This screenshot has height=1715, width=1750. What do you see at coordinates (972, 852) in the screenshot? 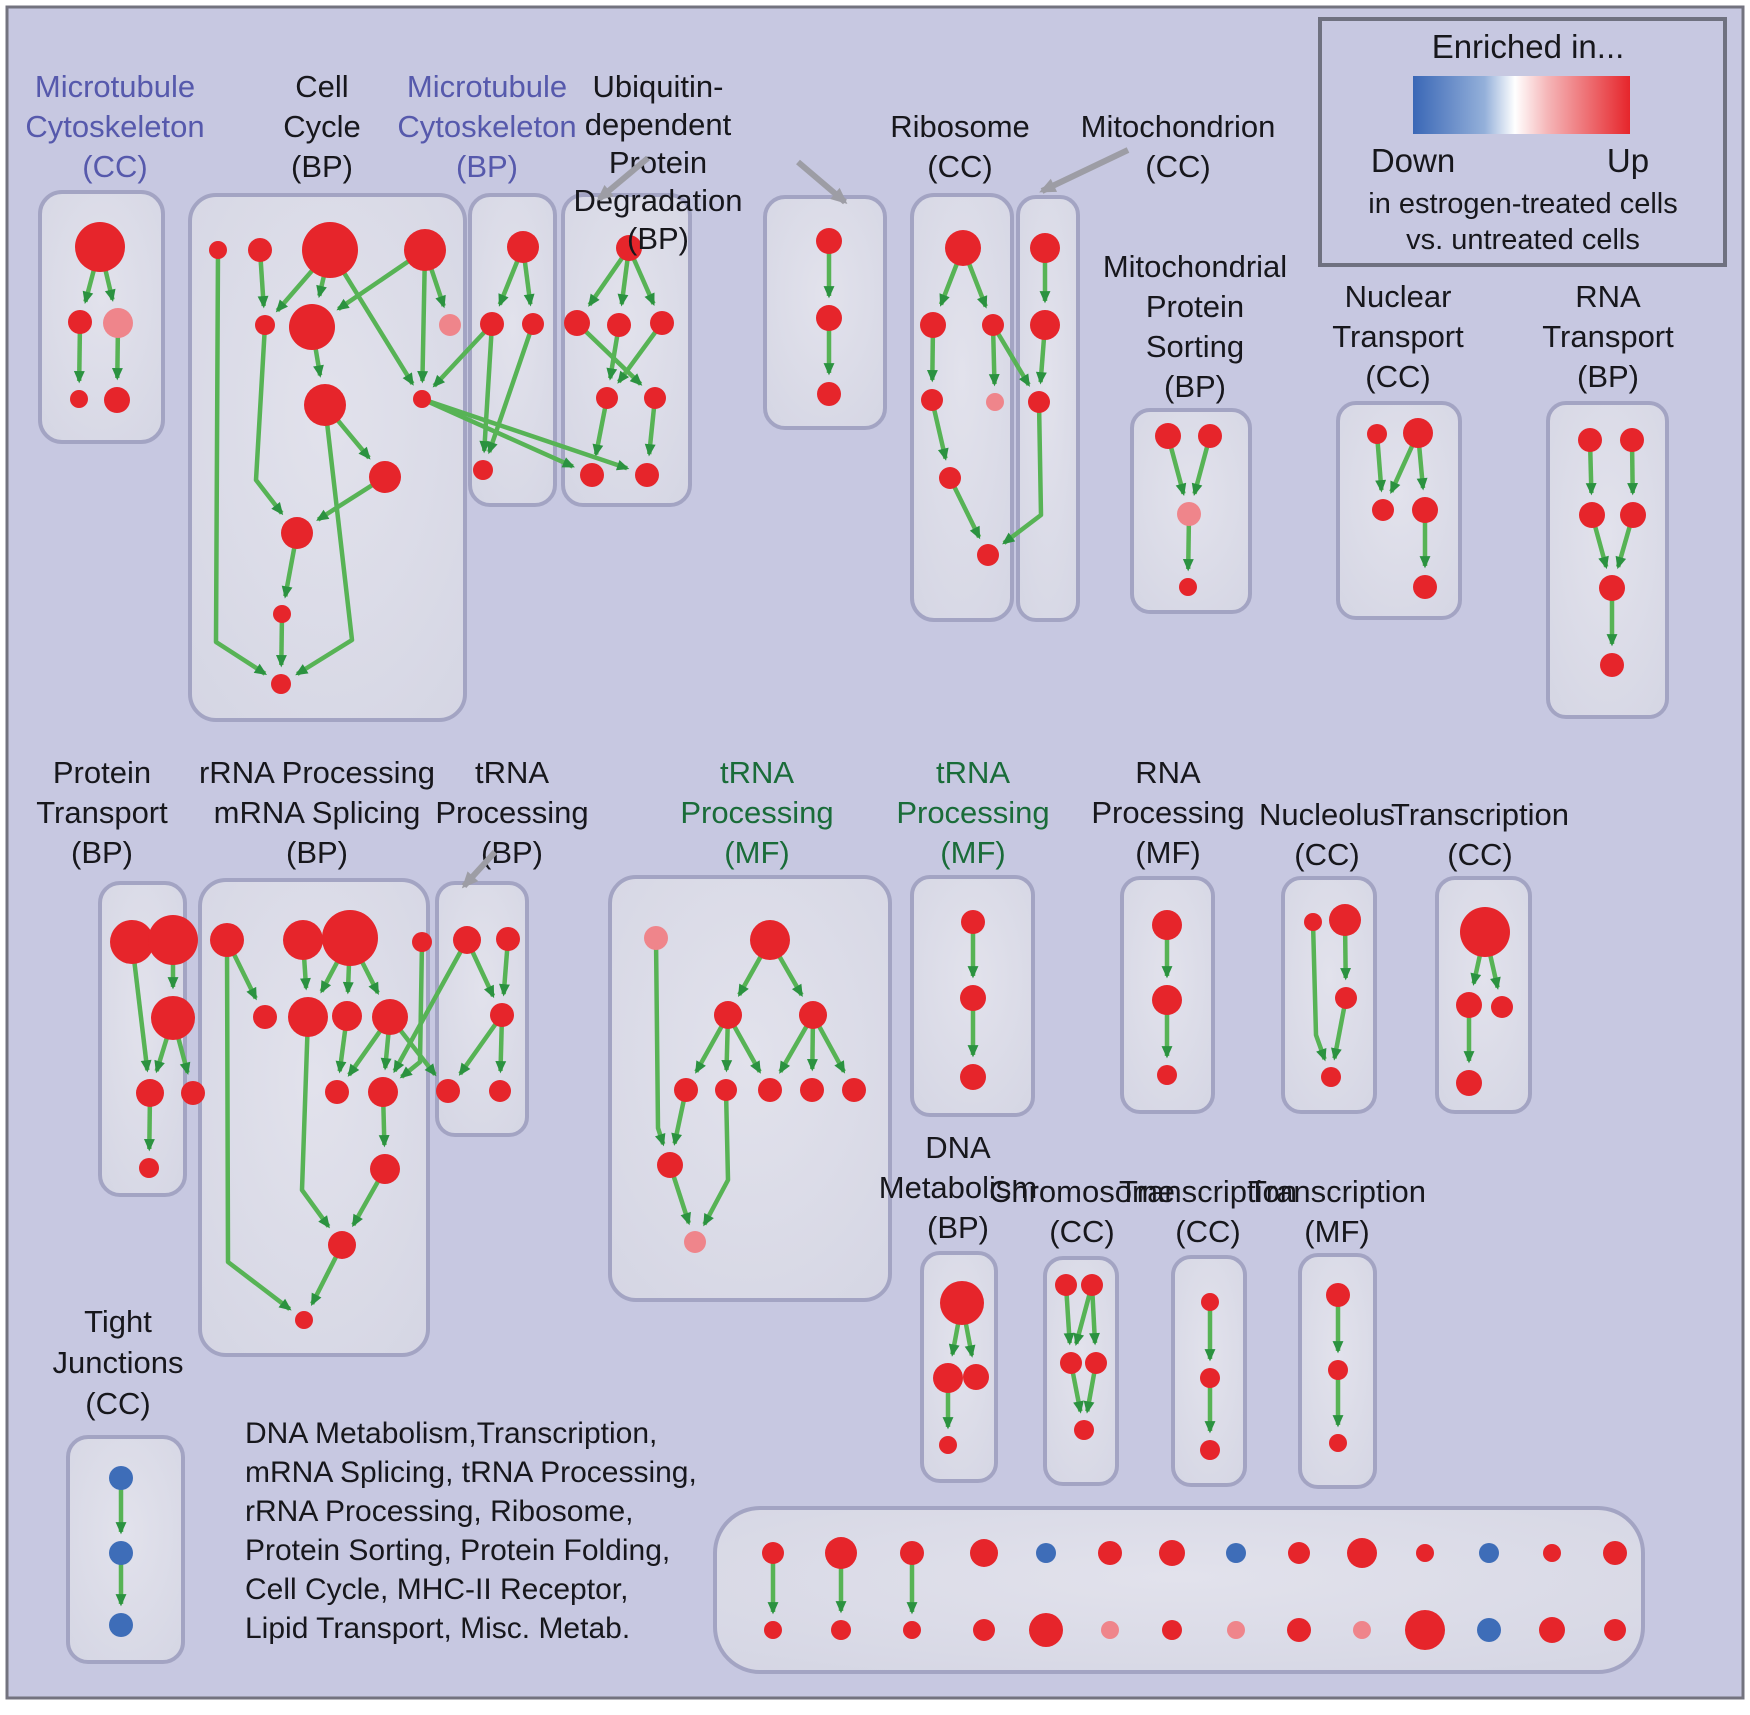
I see `trna-processing-mf-2-label-line-2: (MF)` at bounding box center [972, 852].